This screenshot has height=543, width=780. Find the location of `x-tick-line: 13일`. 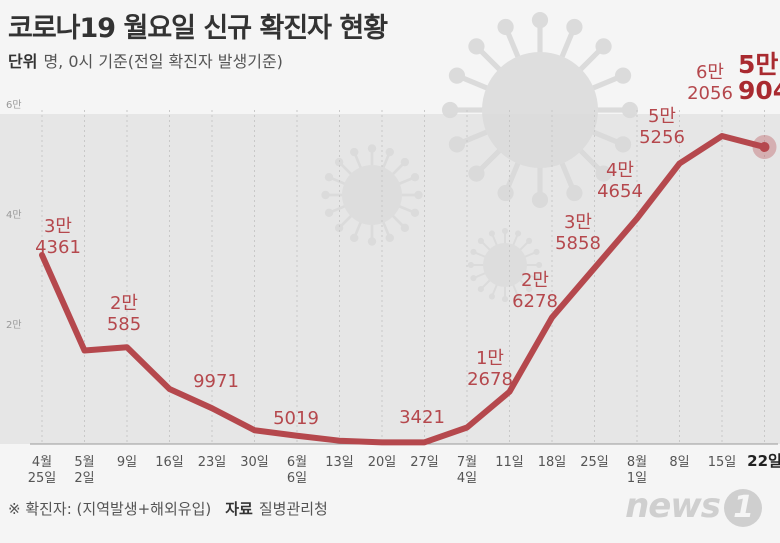

x-tick-line: 13일 is located at coordinates (339, 462).